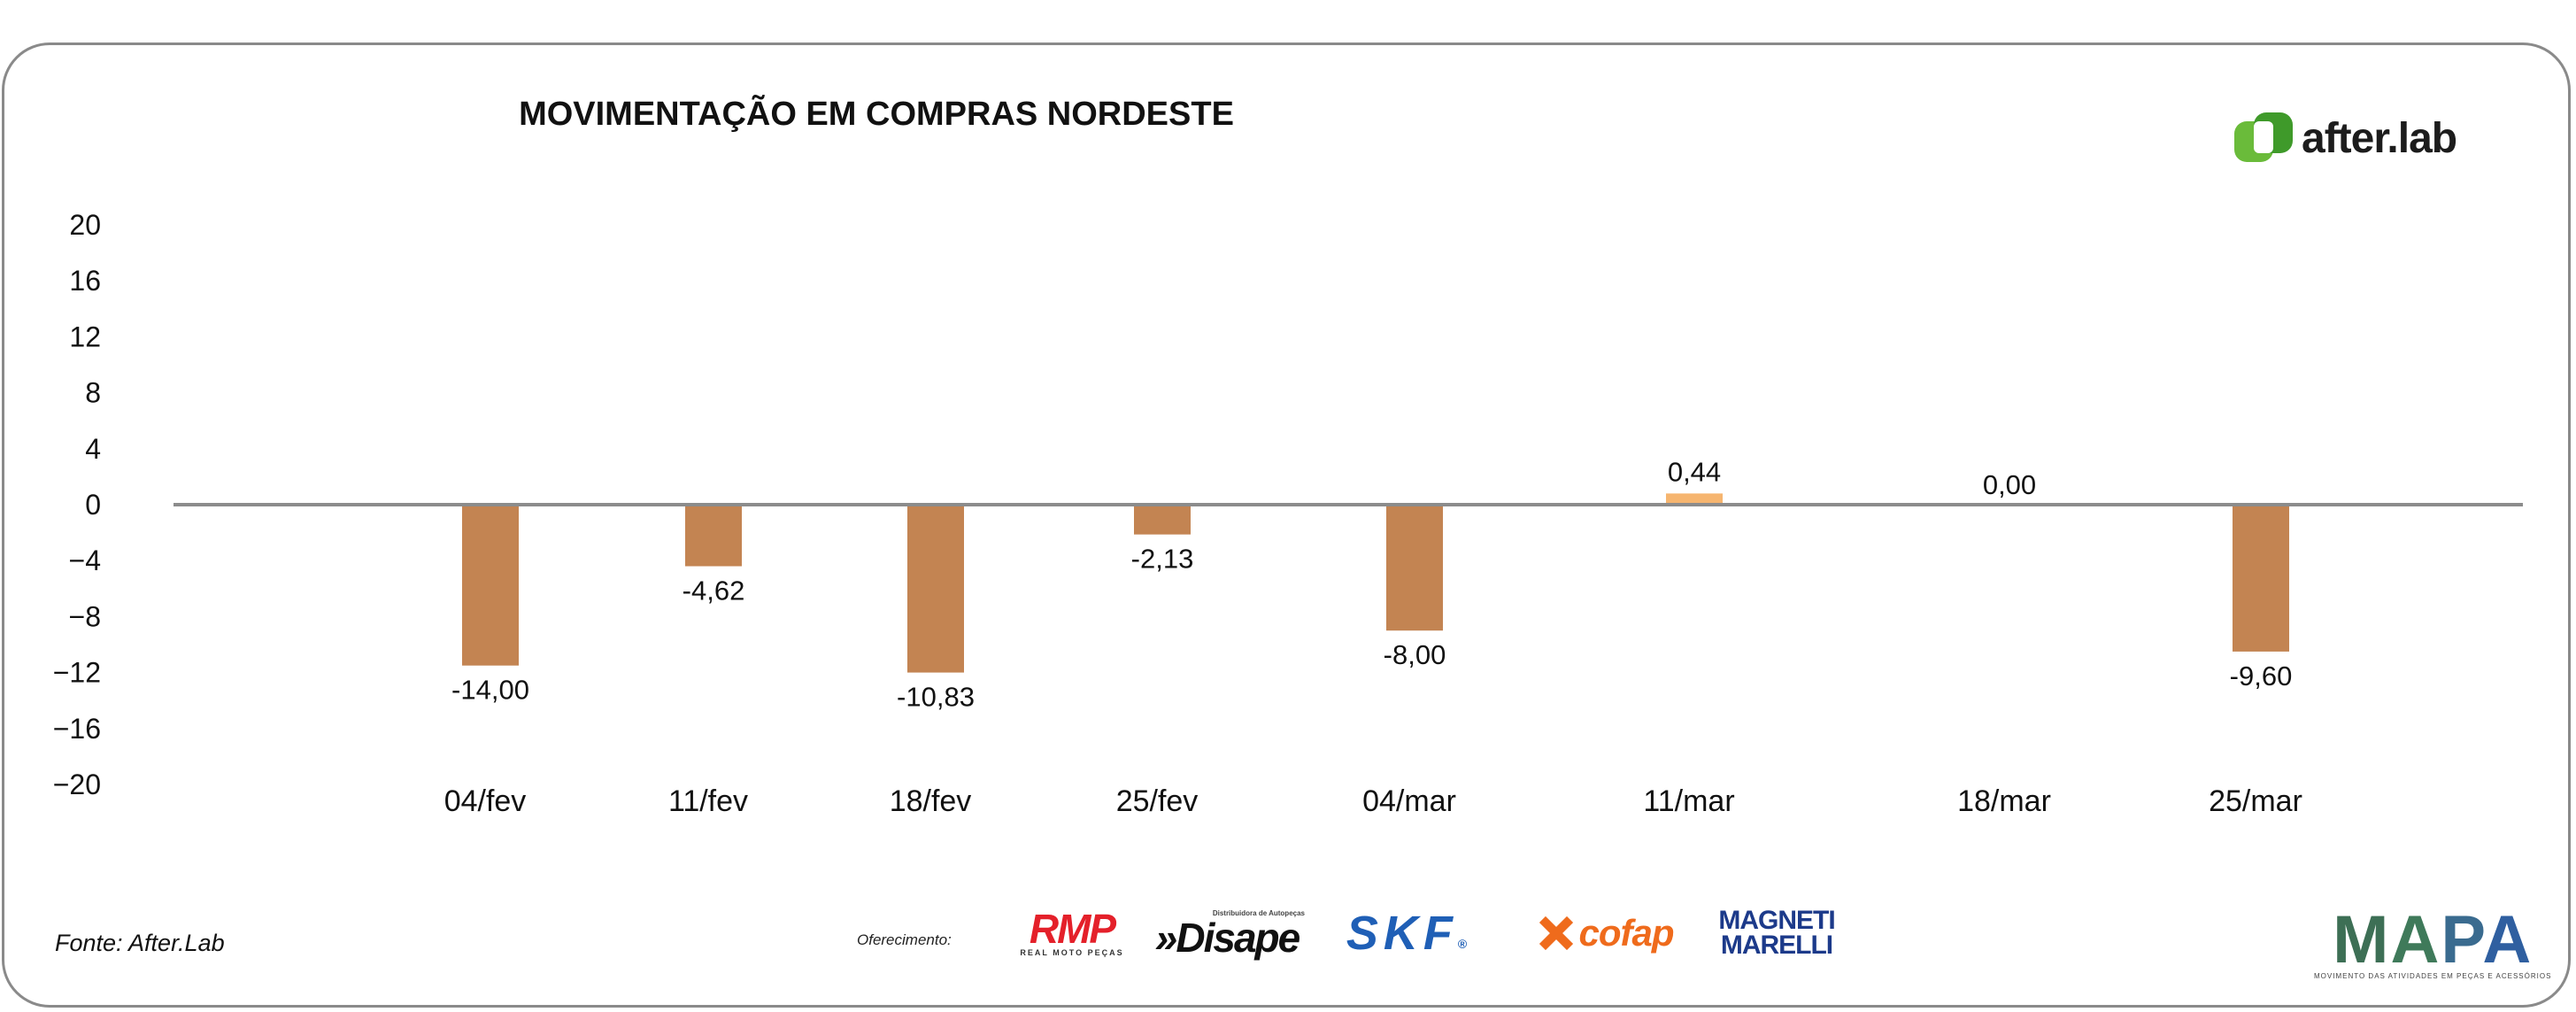 This screenshot has height=1012, width=2576. What do you see at coordinates (1626, 933) in the screenshot?
I see `cofap-logo-text: cofap` at bounding box center [1626, 933].